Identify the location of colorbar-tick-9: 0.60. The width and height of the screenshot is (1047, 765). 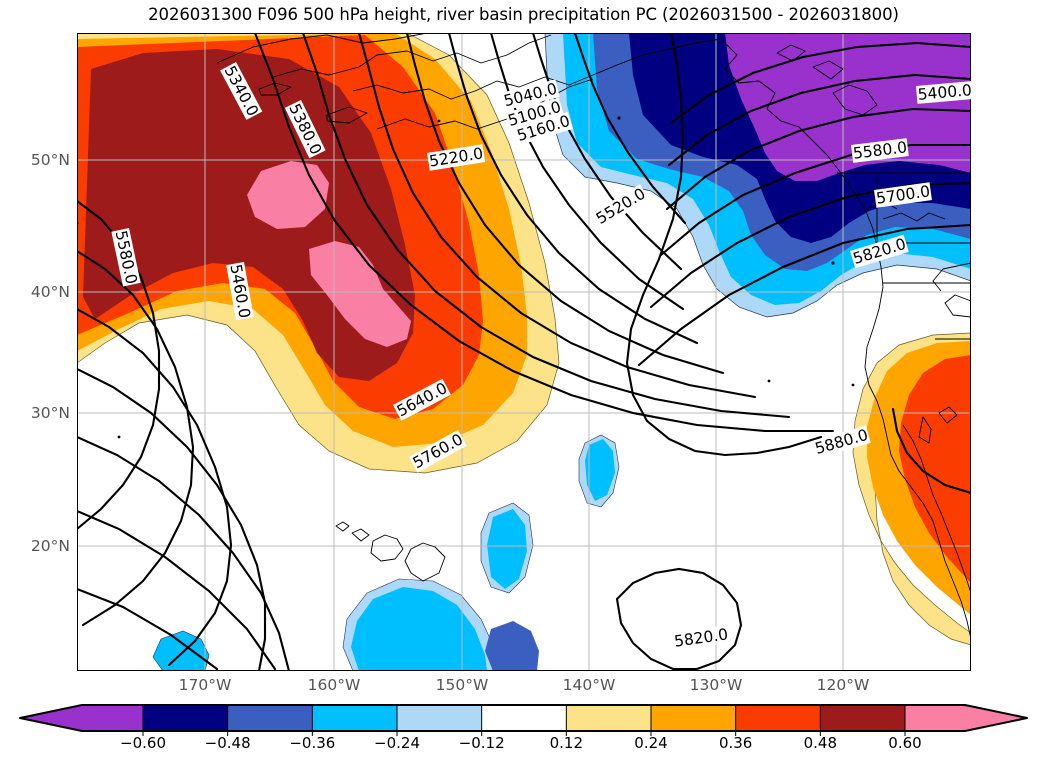
(905, 743).